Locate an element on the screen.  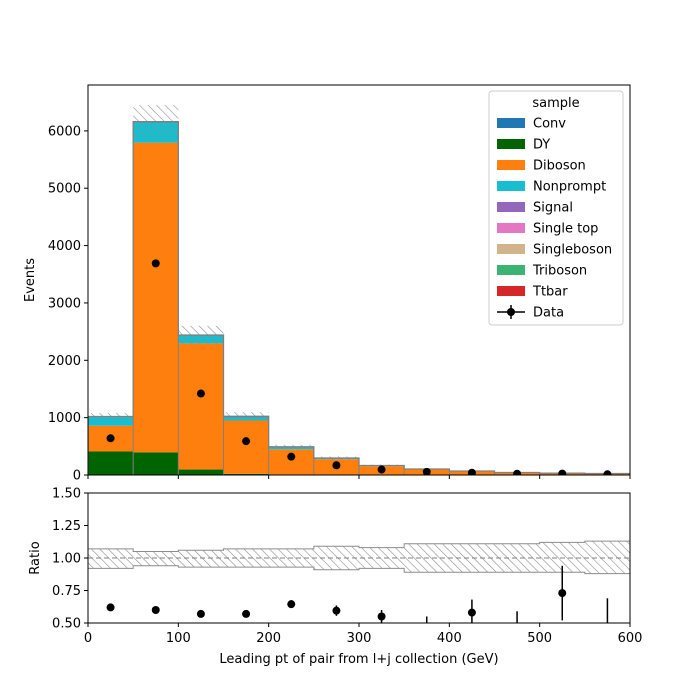
main-ytick-label: 1000 is located at coordinates (64, 418).